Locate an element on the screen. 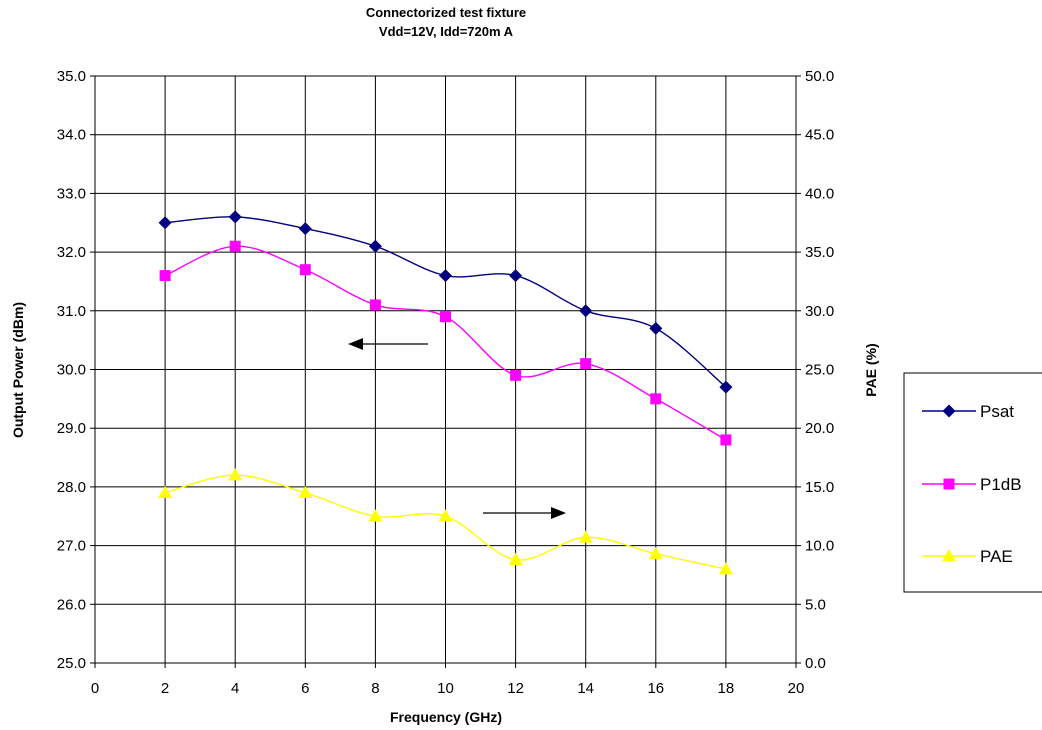 The height and width of the screenshot is (730, 1042). y-left-tick-label: 31.0 is located at coordinates (71, 311).